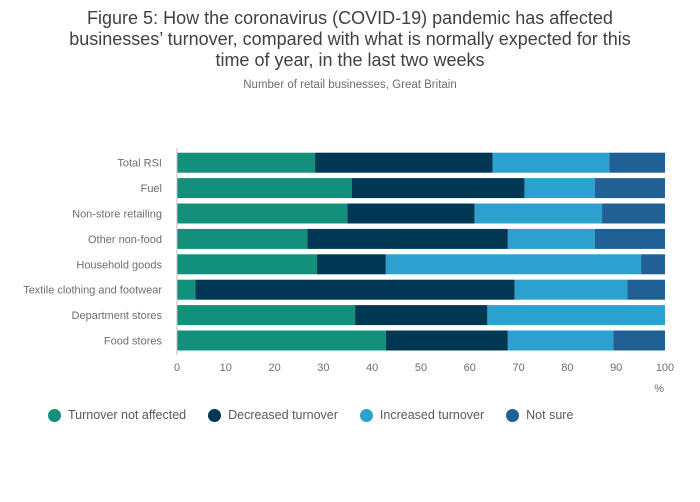 Image resolution: width=700 pixels, height=502 pixels. Describe the element at coordinates (372, 368) in the screenshot. I see `x-tick-label-40: 40` at that location.